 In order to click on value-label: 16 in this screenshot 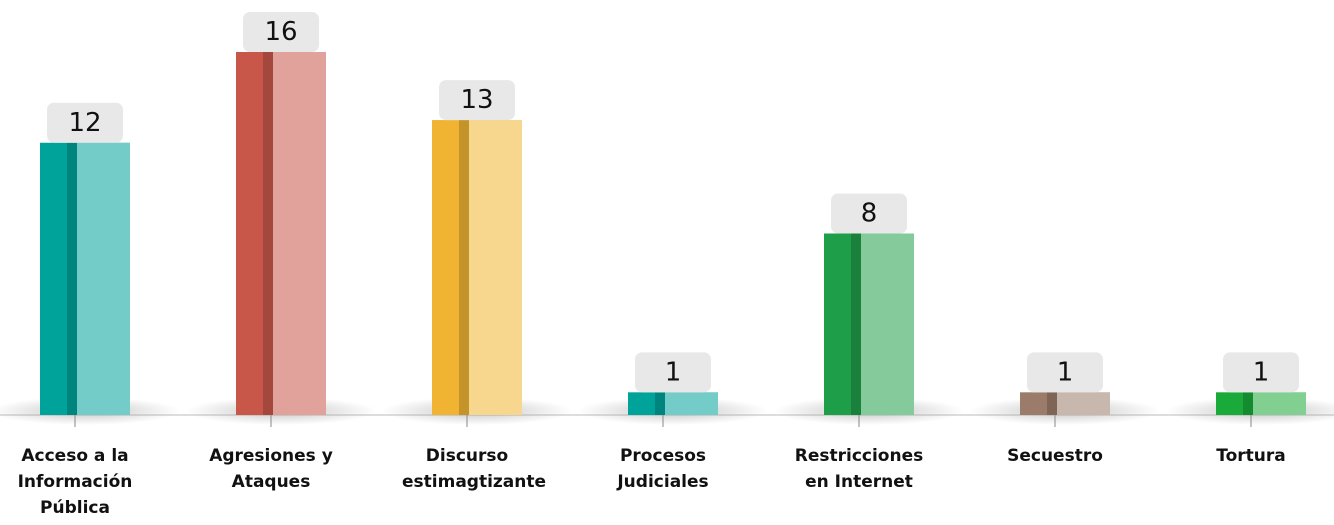, I will do `click(280, 32)`.